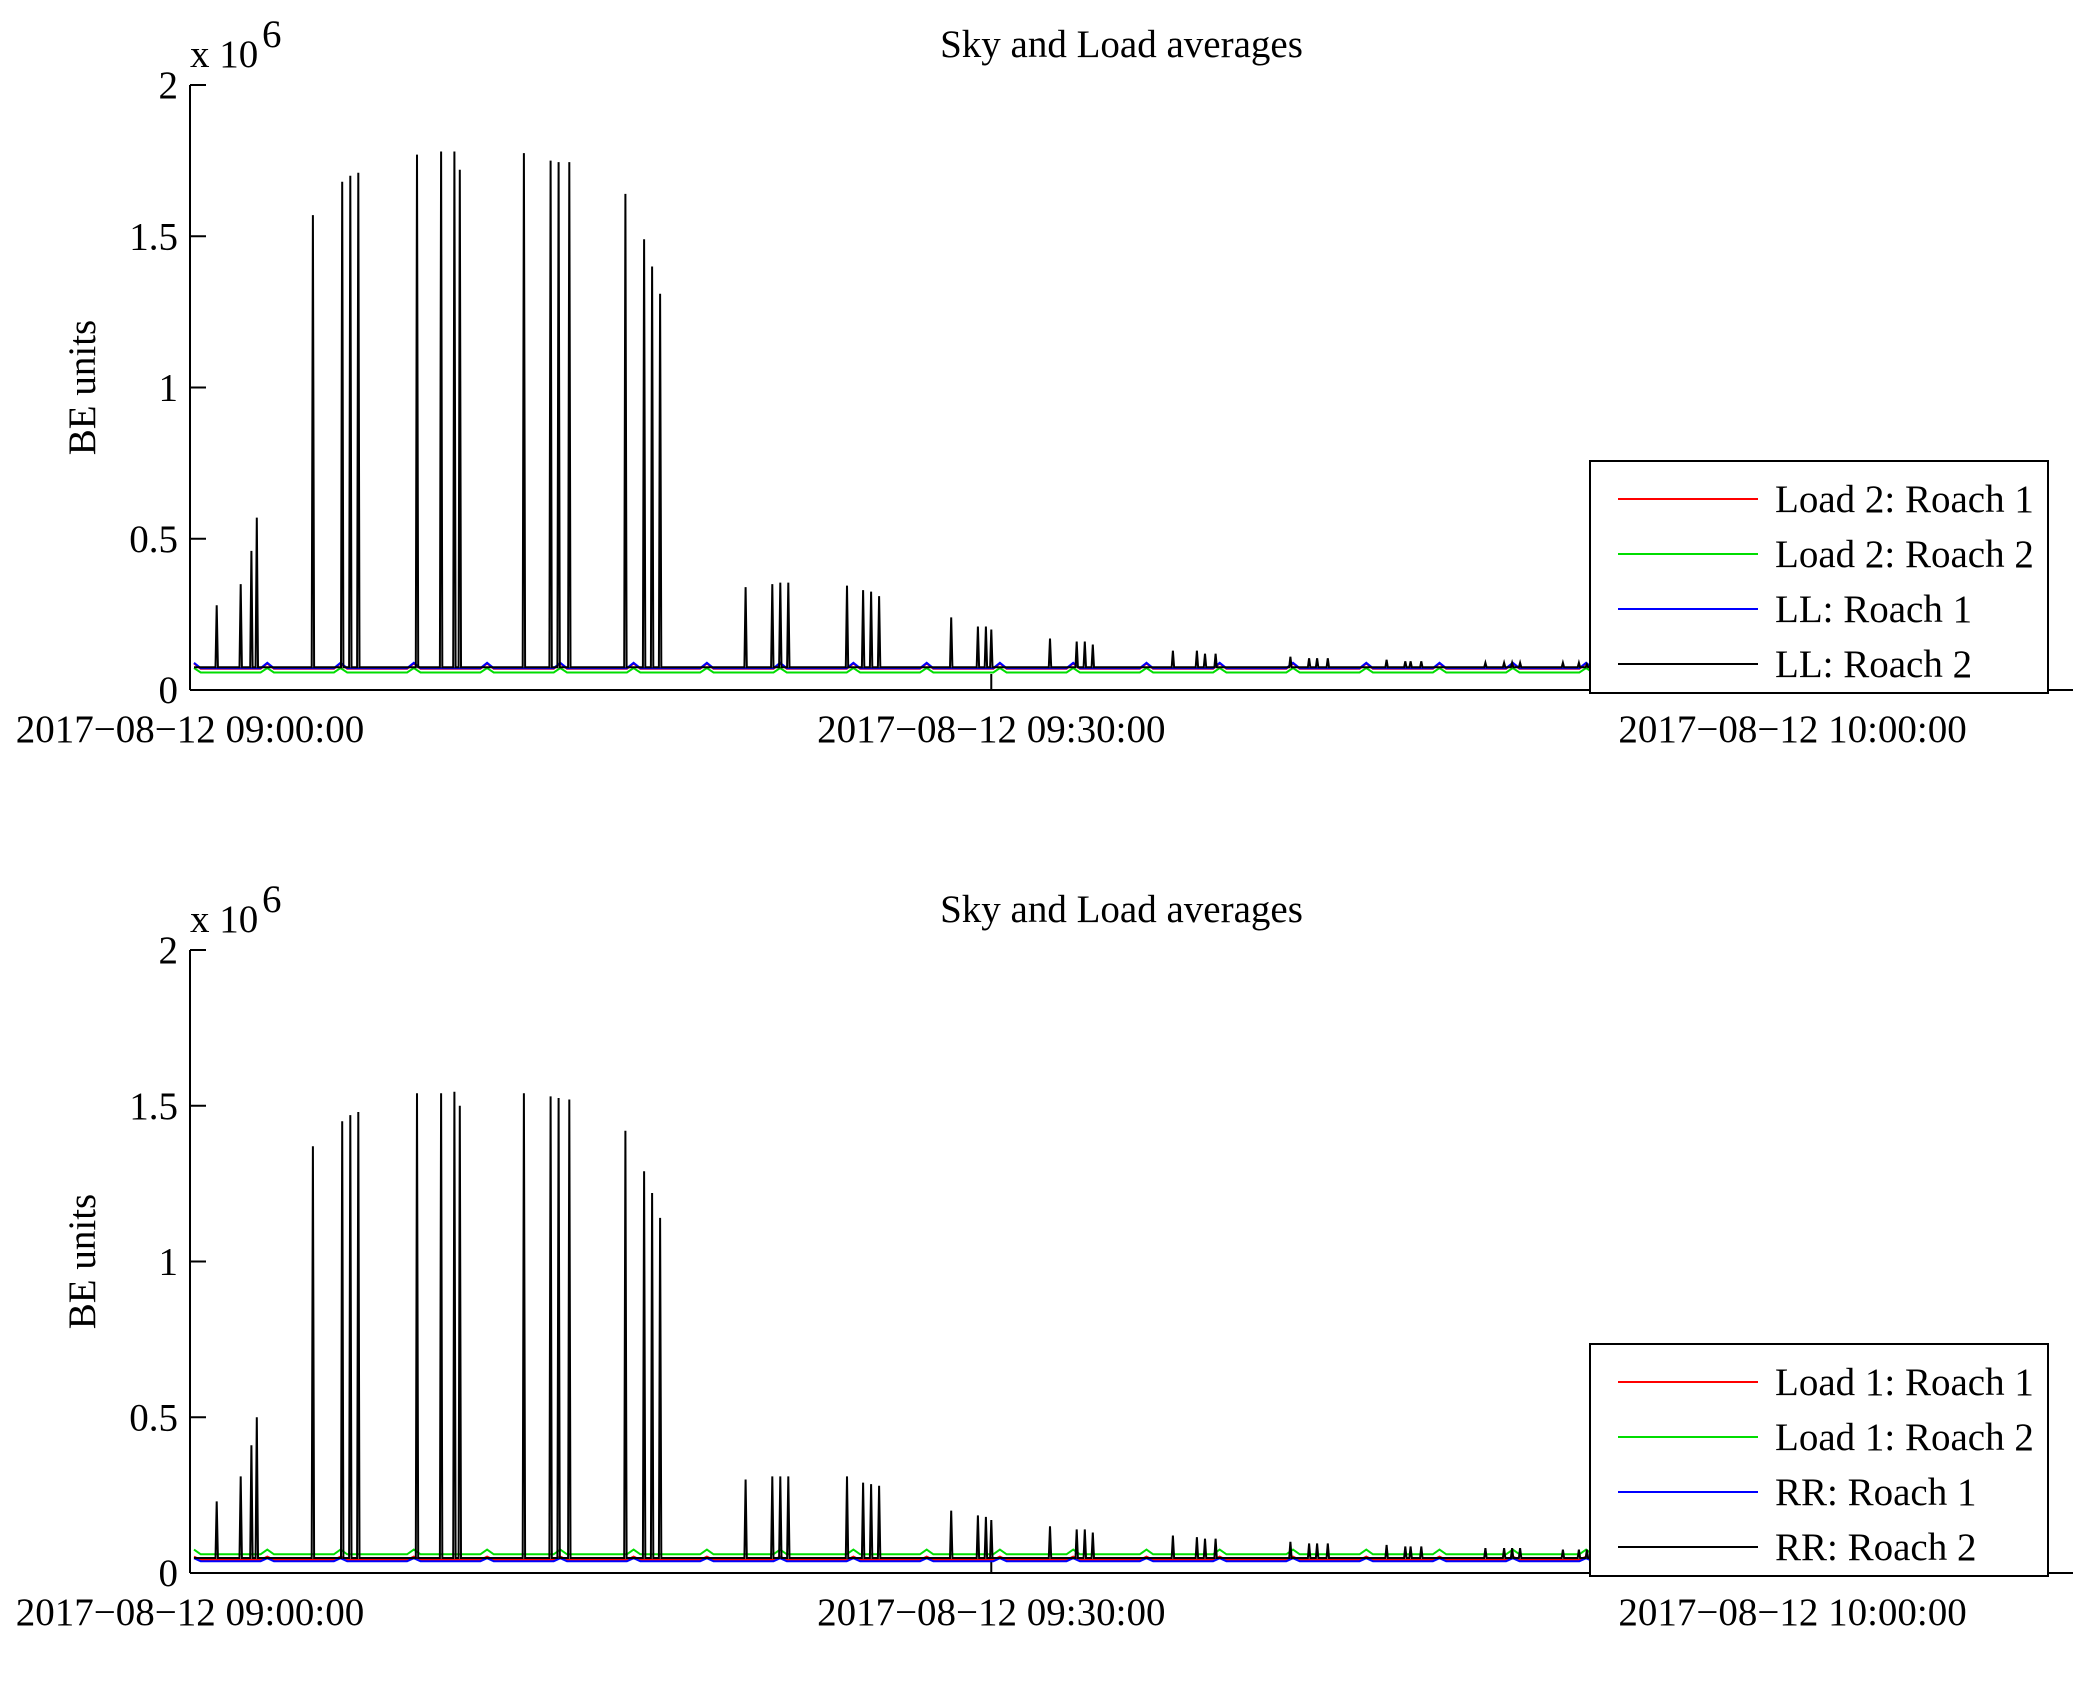 This screenshot has height=1683, width=2075. I want to click on legend-label-2: RR: Roach 1, so click(1876, 1492).